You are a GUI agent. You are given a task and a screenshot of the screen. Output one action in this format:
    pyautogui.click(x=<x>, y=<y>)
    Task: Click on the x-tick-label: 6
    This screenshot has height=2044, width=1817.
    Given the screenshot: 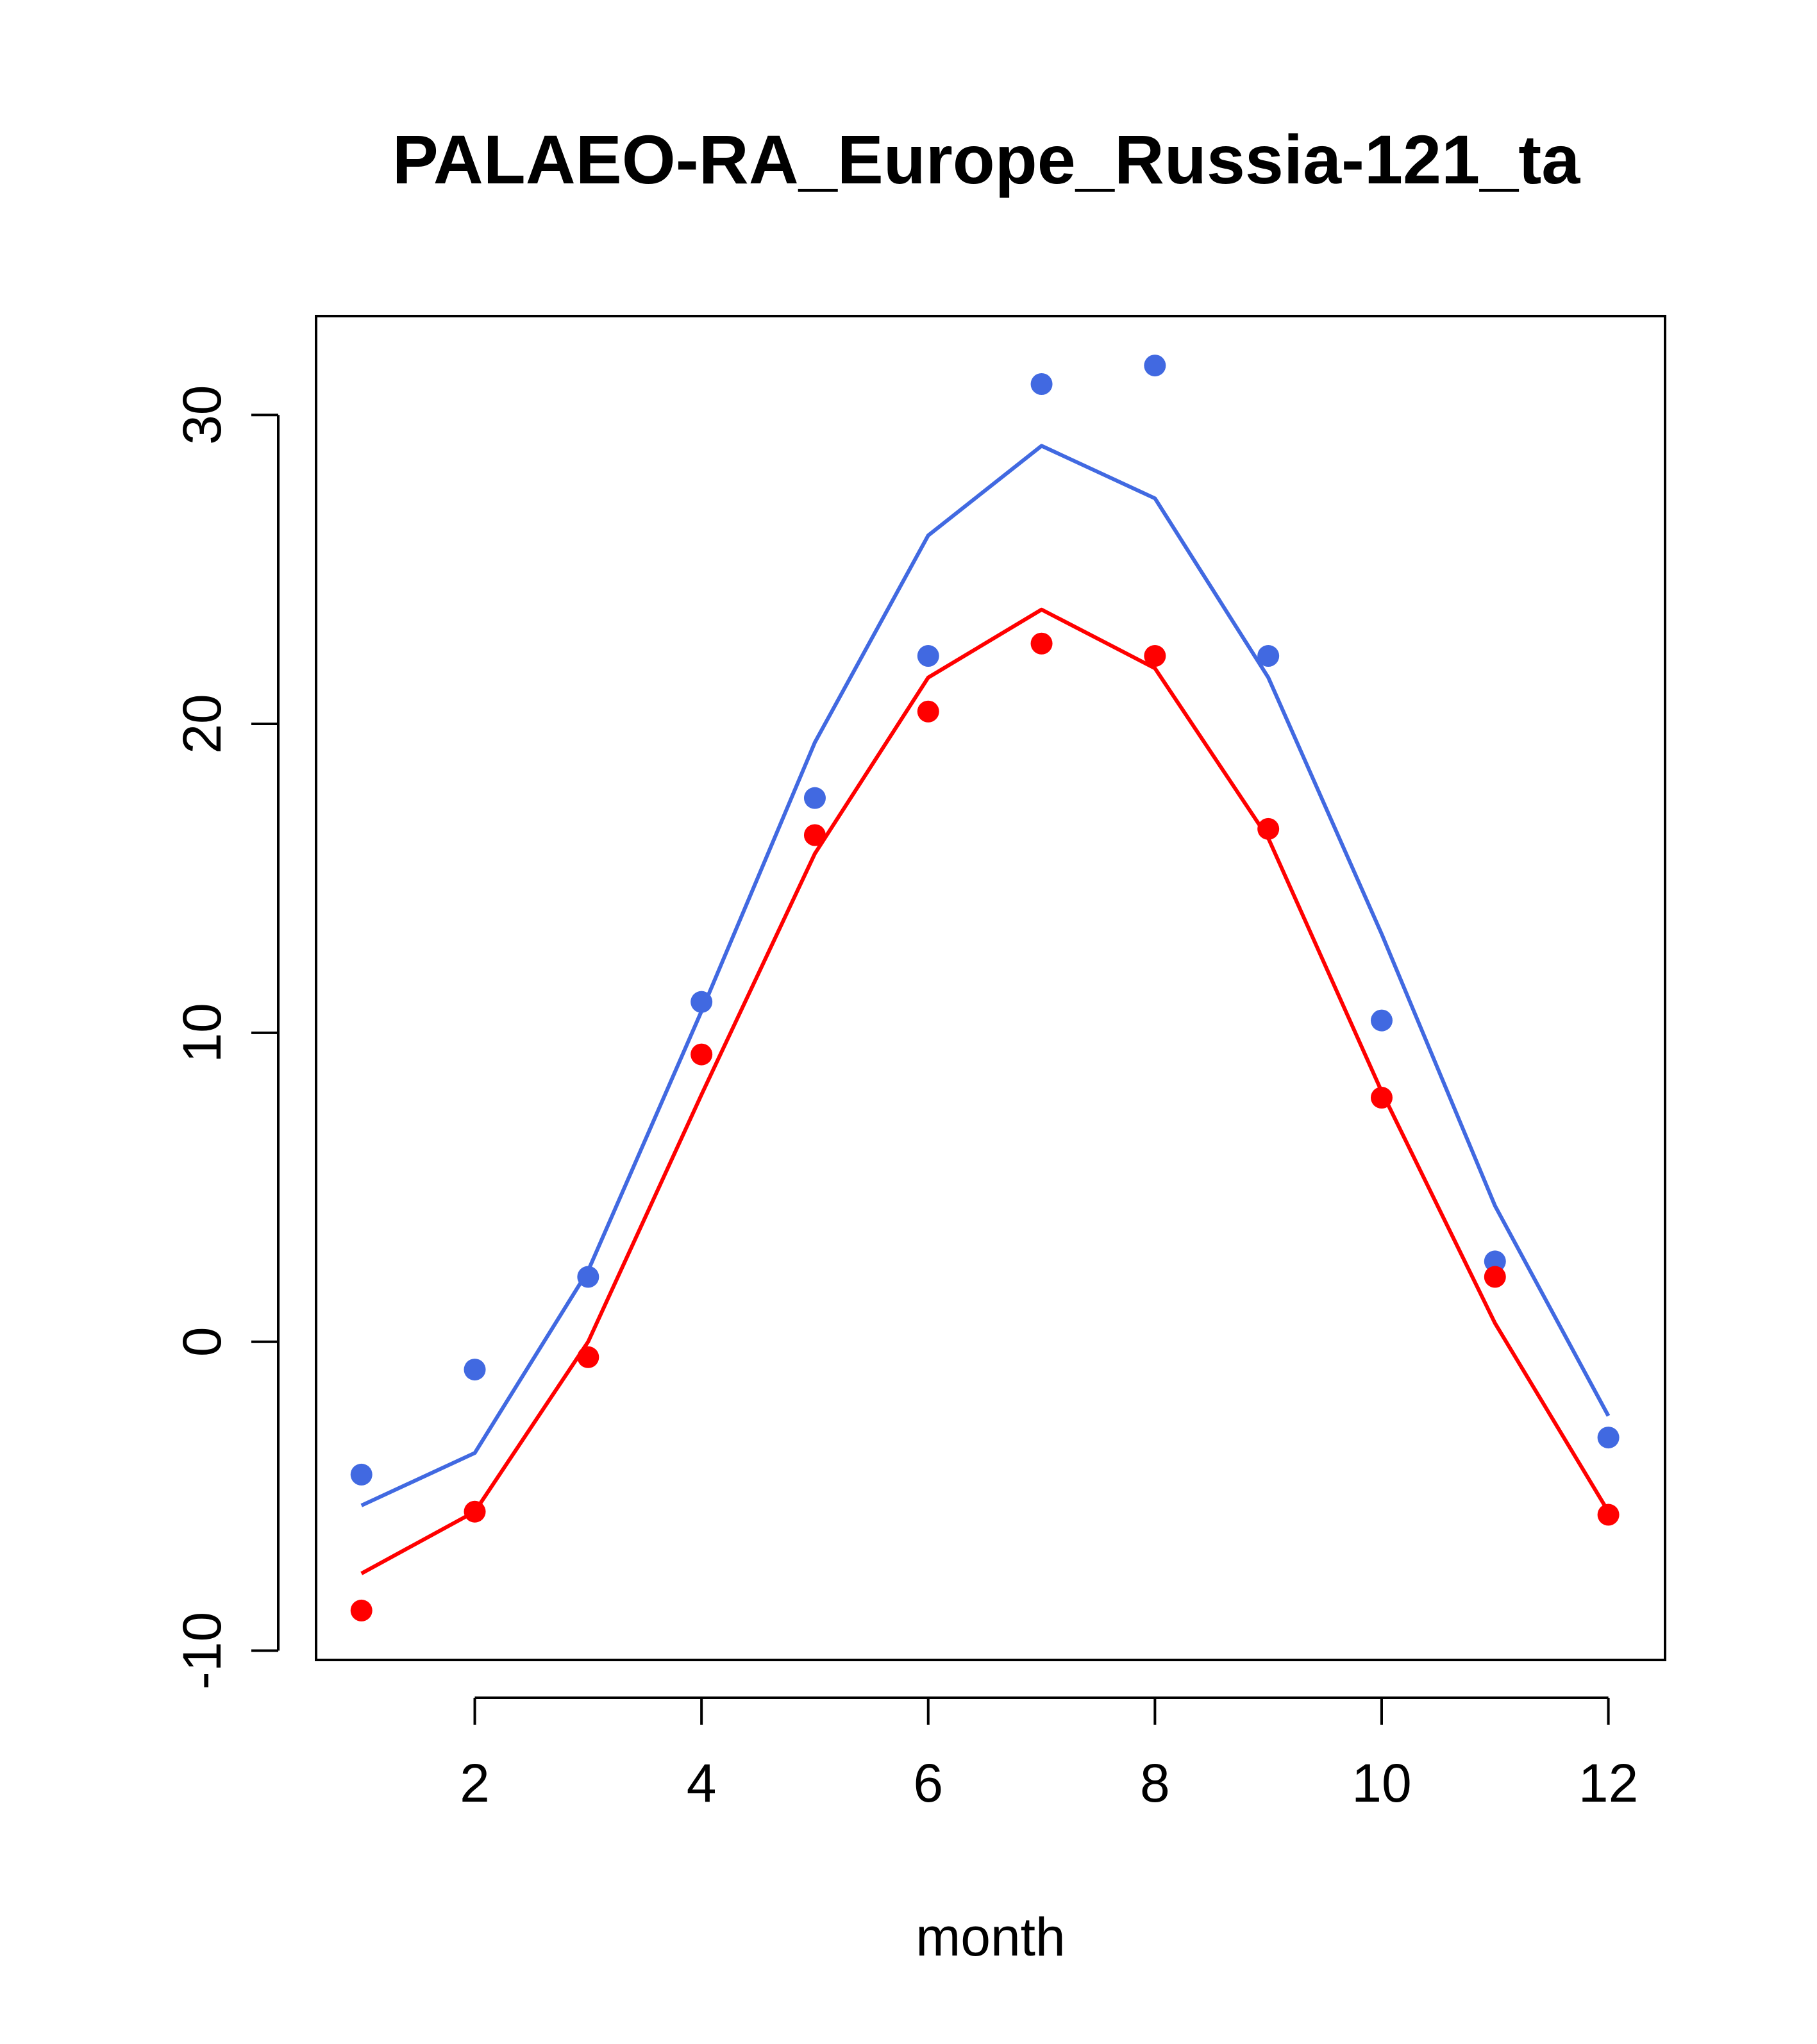 What is the action you would take?
    pyautogui.click(x=928, y=1783)
    